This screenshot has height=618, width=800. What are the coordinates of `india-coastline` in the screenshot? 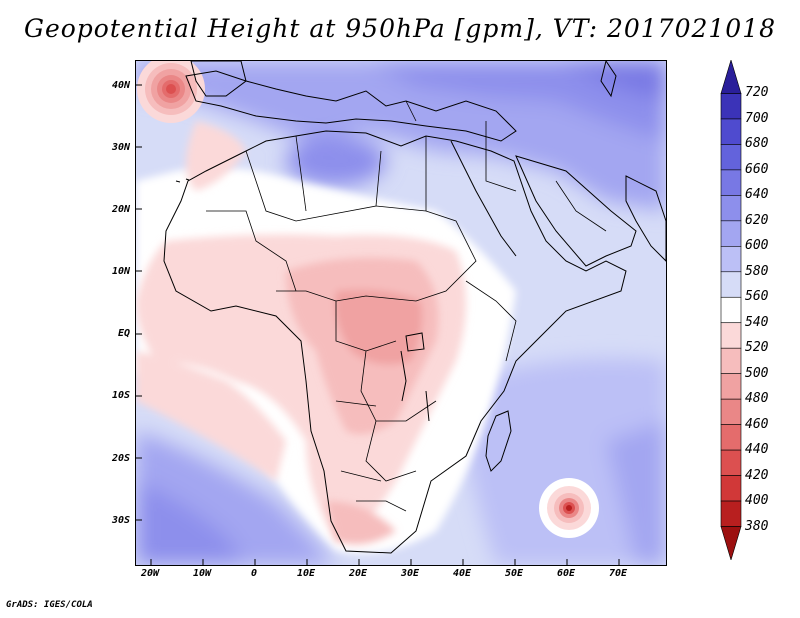 It's located at (645, 218).